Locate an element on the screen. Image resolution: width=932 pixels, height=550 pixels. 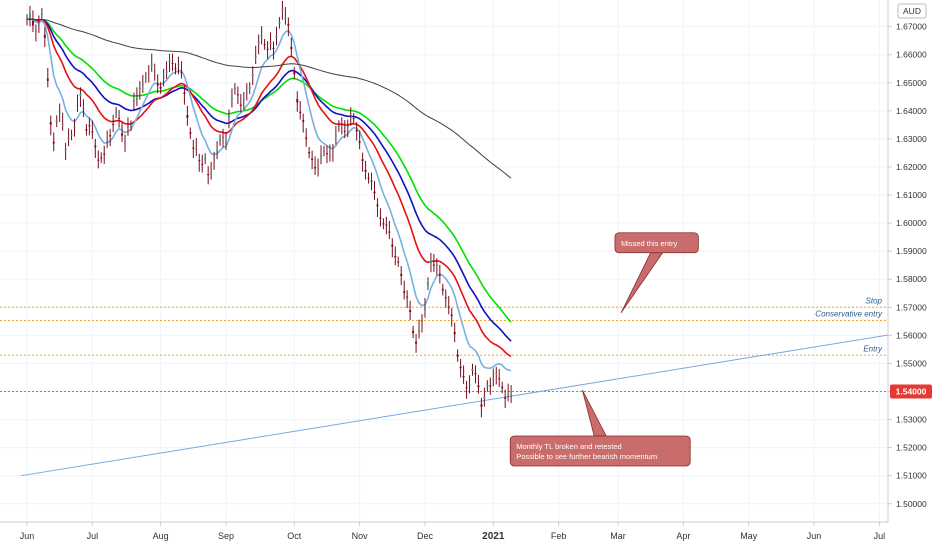
price-tick-label: 1.56000 is located at coordinates (911, 335).